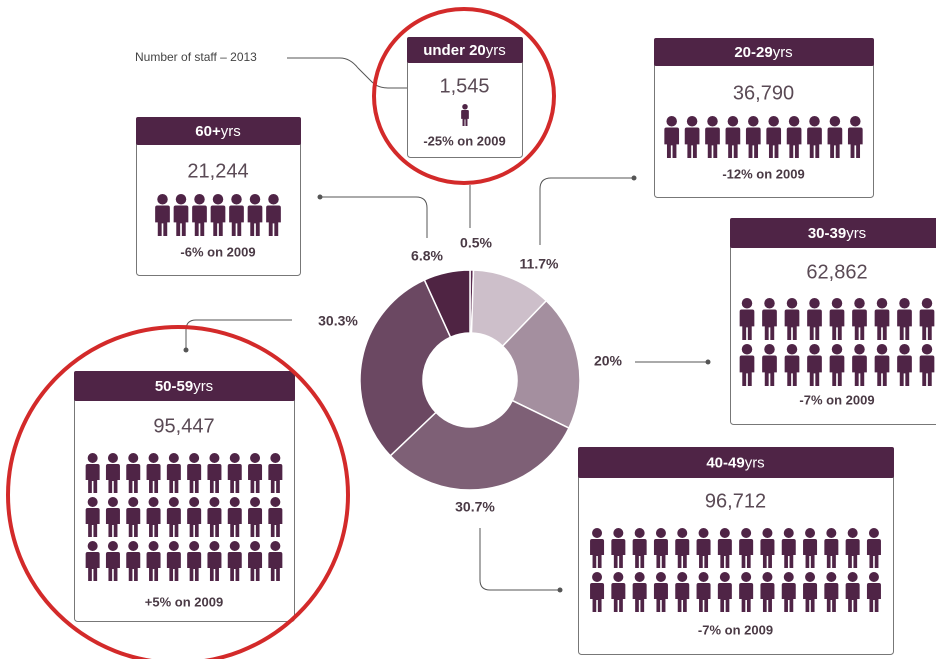  Describe the element at coordinates (447, 304) in the screenshot. I see `donut-slice` at that location.